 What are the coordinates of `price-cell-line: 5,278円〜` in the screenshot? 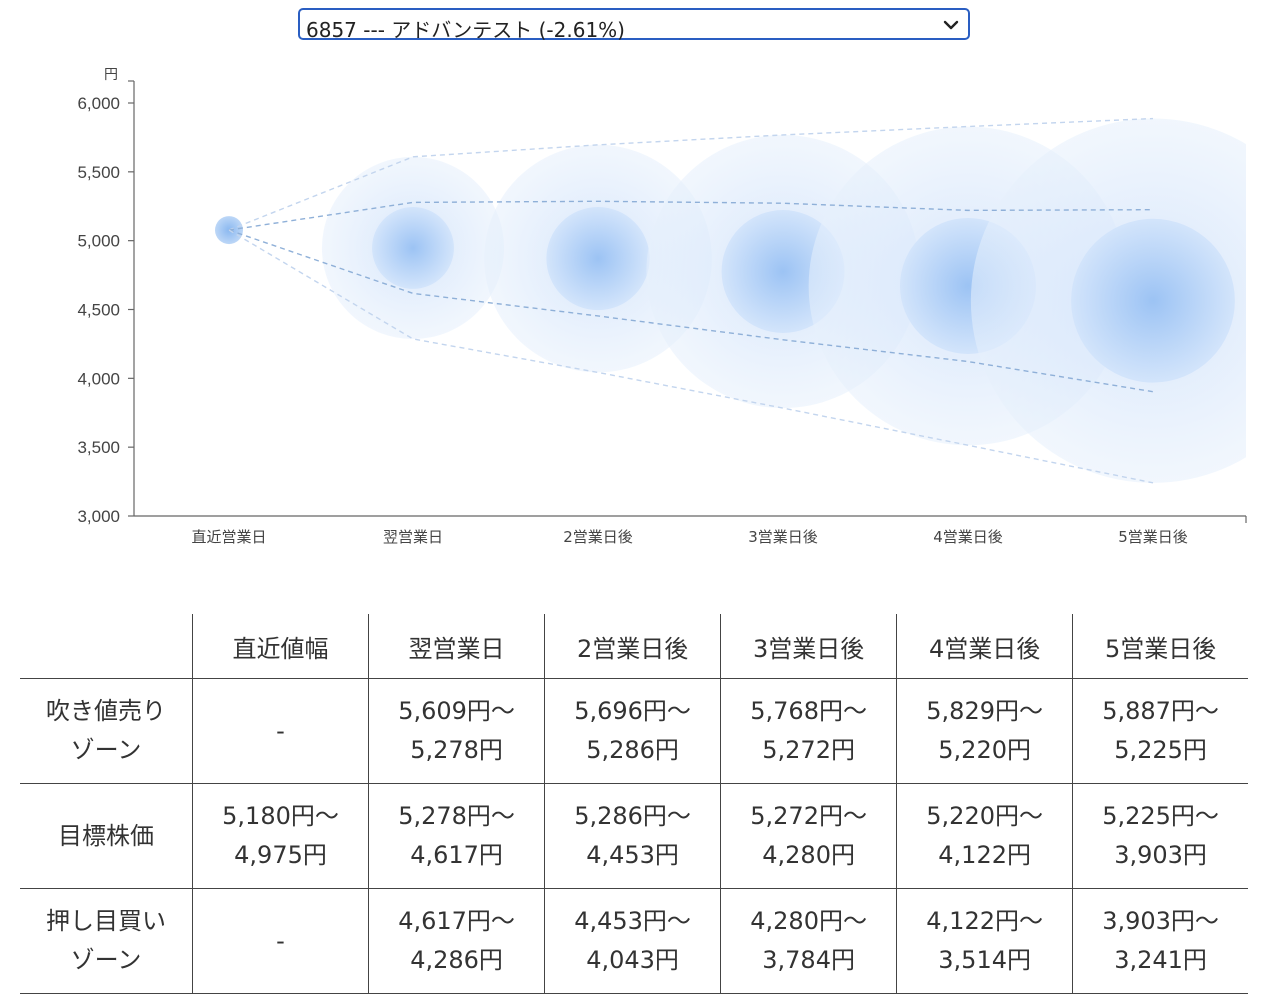 It's located at (456, 816).